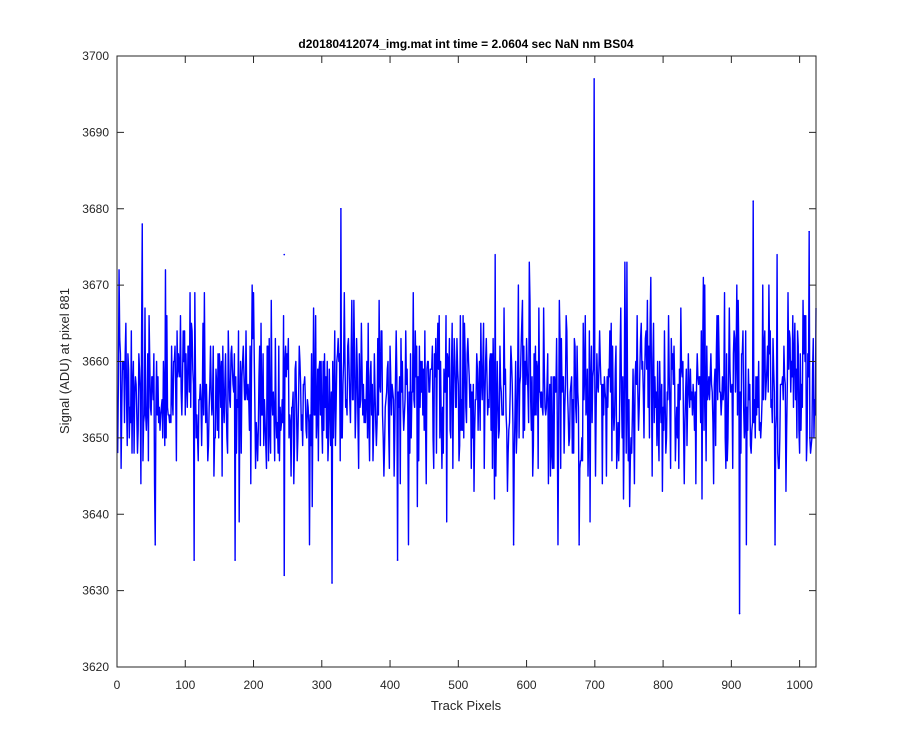  I want to click on x-tick-label: 600, so click(527, 685).